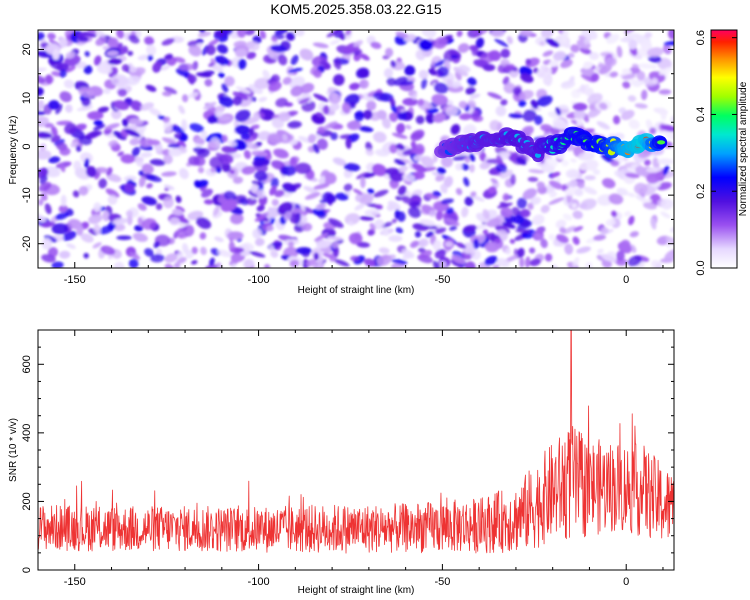  What do you see at coordinates (442, 582) in the screenshot?
I see `x-tick-label: -50` at bounding box center [442, 582].